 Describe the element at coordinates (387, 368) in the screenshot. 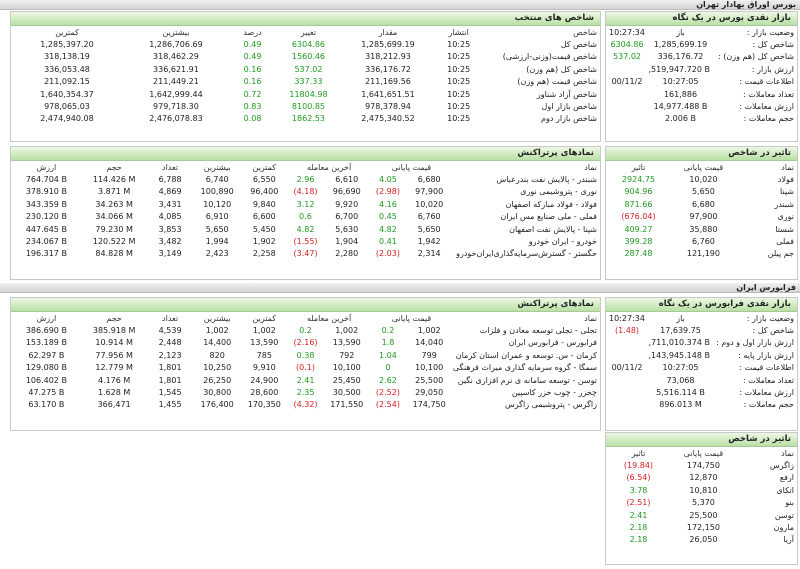

I see `table-cell: 0` at that location.